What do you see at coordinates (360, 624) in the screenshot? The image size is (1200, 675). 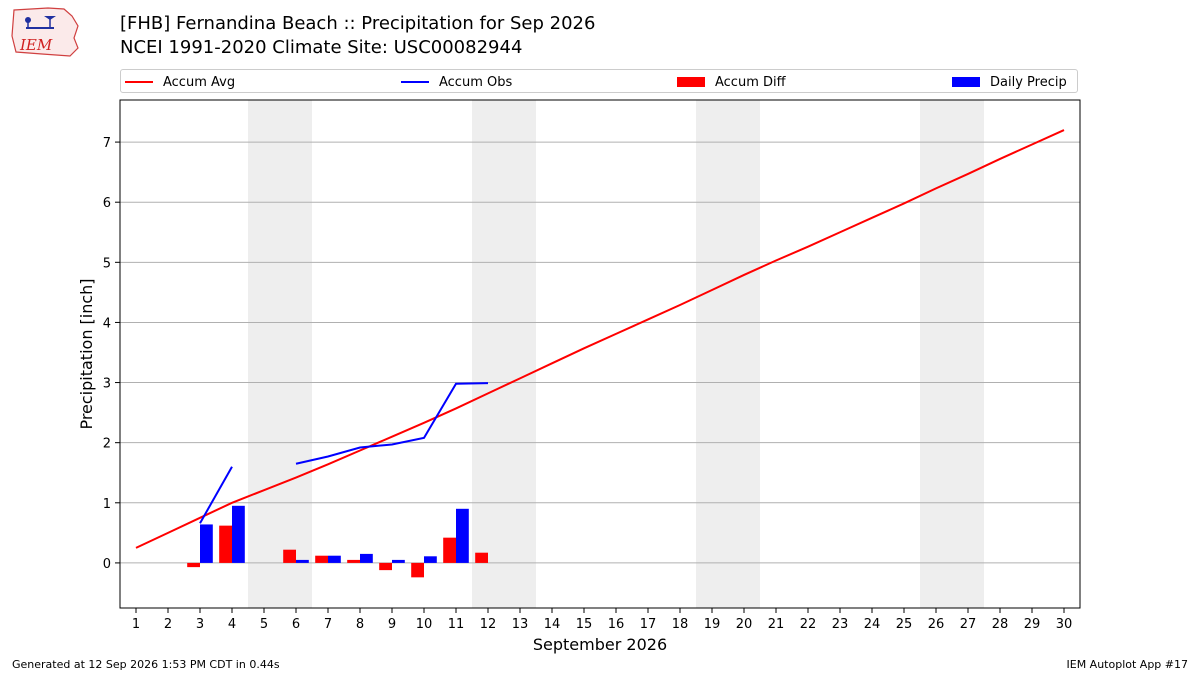 I see `x-tick-label: 8` at bounding box center [360, 624].